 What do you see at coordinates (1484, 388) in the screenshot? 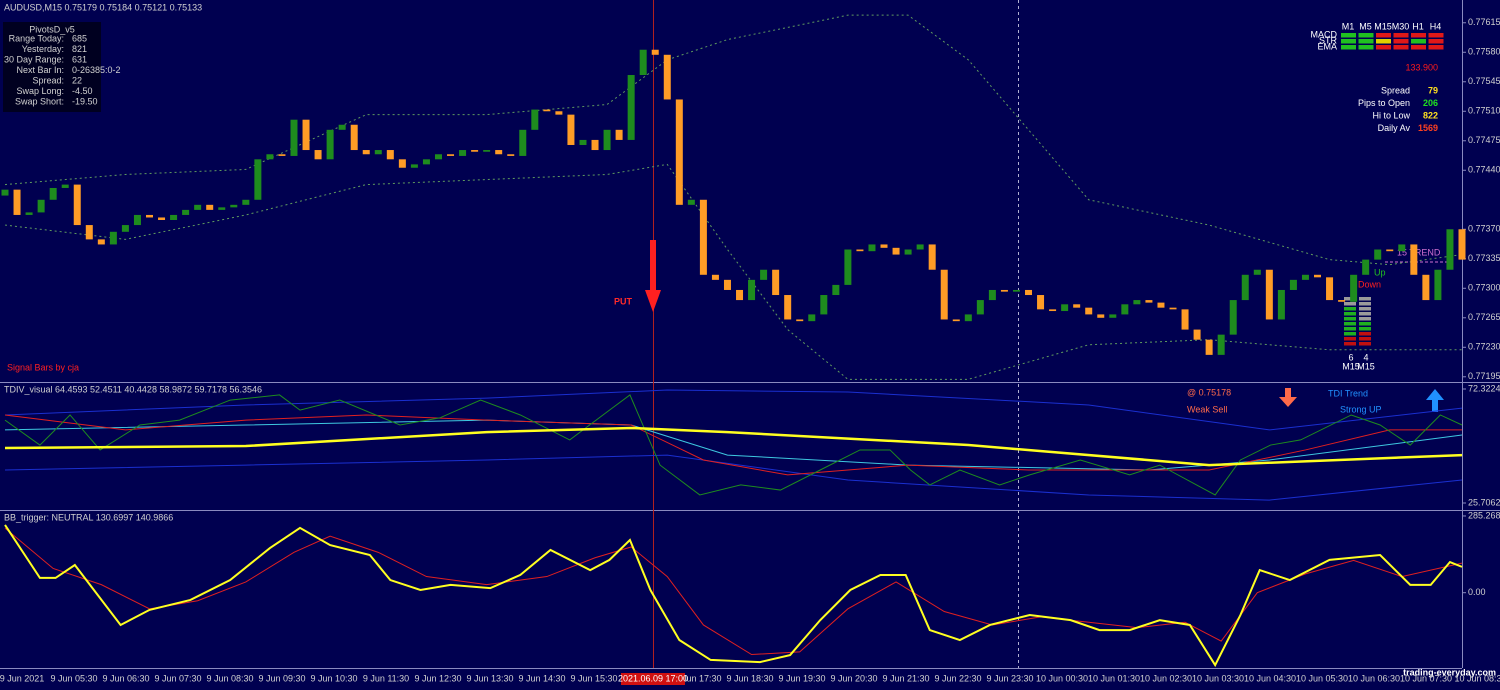
I see `y-tick-label: 72.3224` at bounding box center [1484, 388].